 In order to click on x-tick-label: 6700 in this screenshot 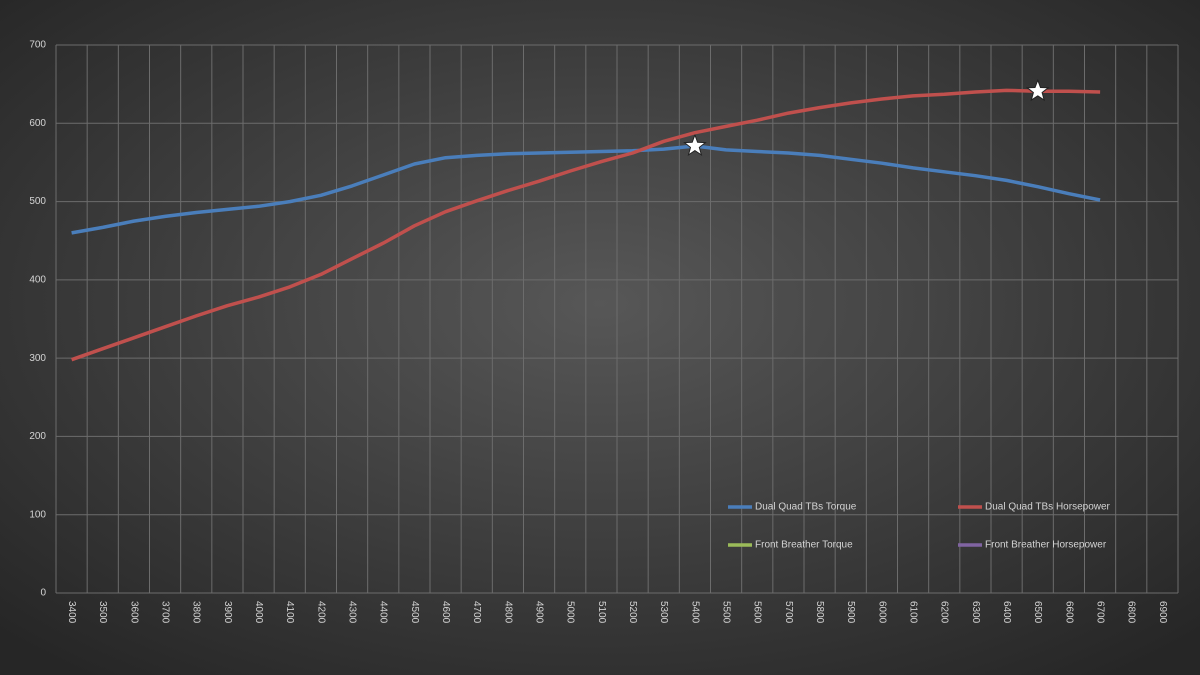, I will do `click(1099, 612)`.